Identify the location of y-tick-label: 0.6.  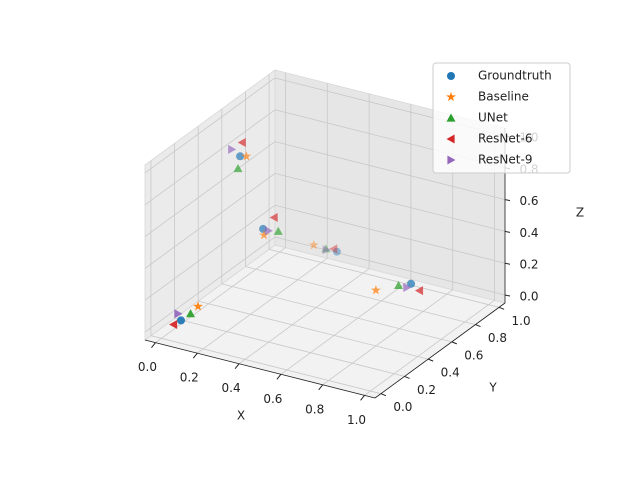
(473, 355).